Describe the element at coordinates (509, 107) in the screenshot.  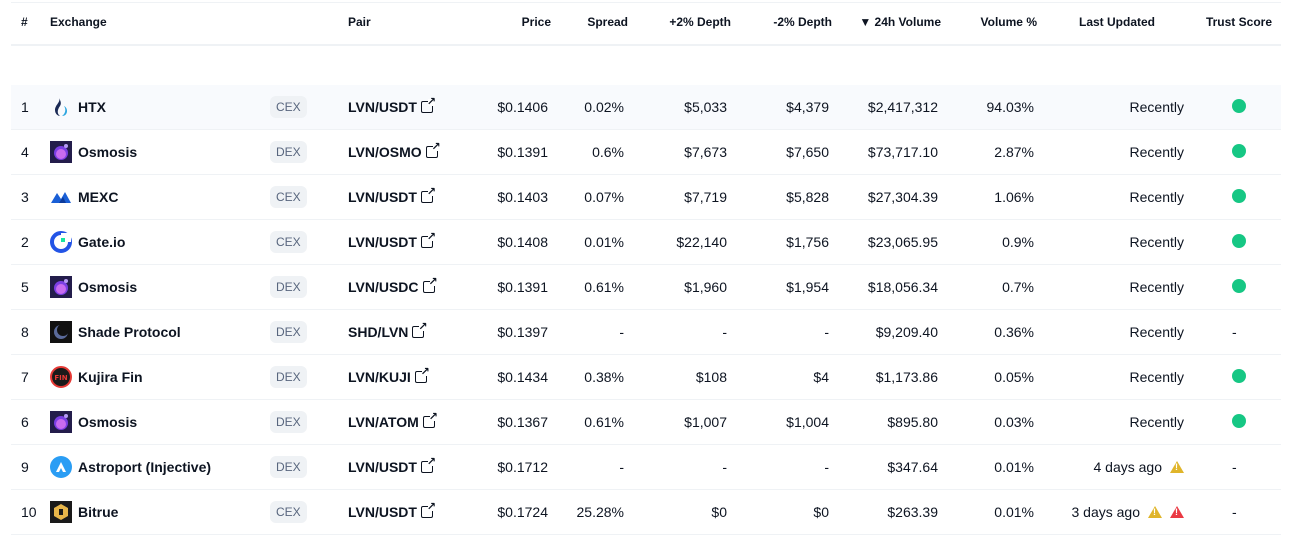
I see `price: $0.1406` at that location.